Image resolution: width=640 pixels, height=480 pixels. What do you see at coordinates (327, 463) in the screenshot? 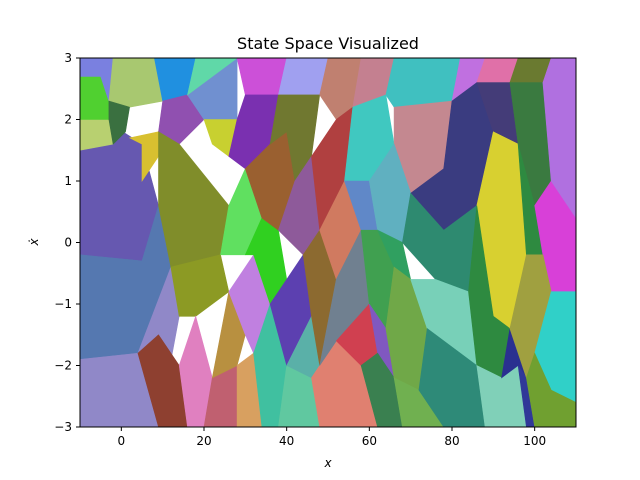
I see `x-axis-label: x` at bounding box center [327, 463].